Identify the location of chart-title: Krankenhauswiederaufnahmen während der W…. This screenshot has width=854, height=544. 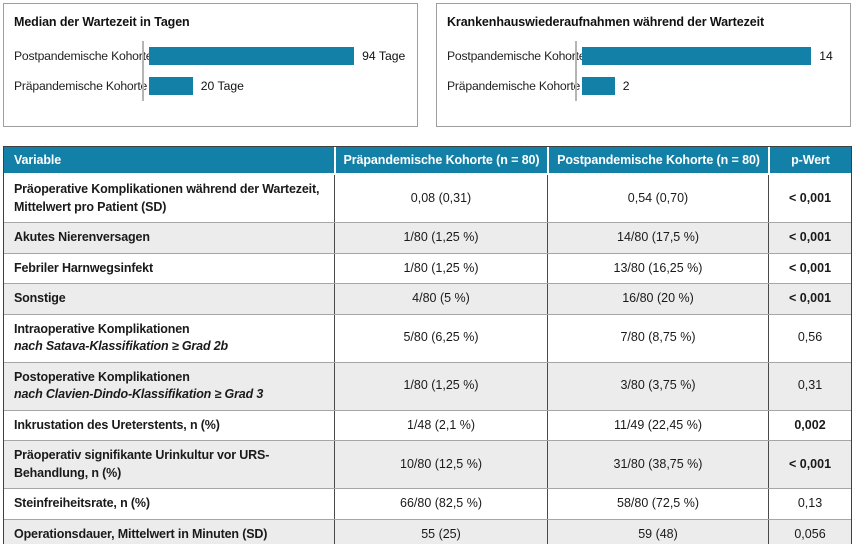
(606, 22).